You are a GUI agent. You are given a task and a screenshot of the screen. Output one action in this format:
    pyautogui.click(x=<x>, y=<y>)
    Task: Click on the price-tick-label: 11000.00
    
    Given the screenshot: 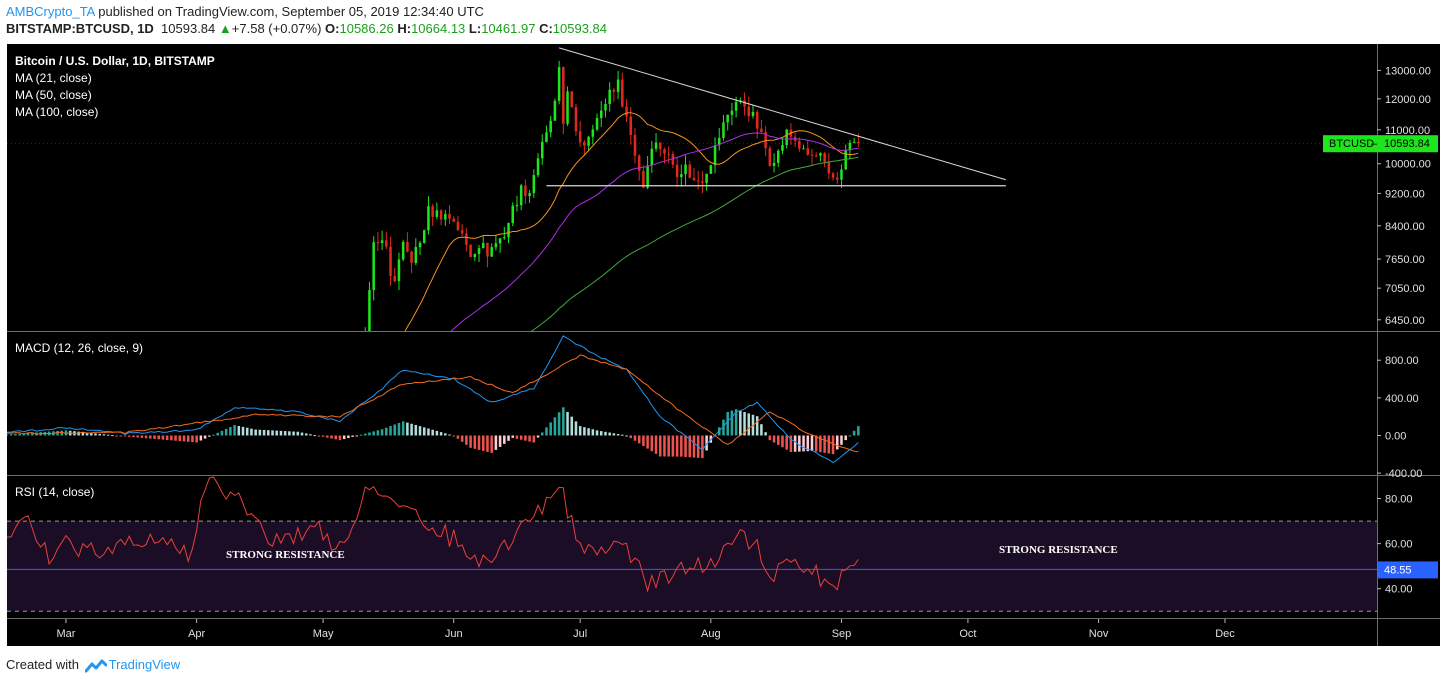 What is the action you would take?
    pyautogui.click(x=1407, y=131)
    